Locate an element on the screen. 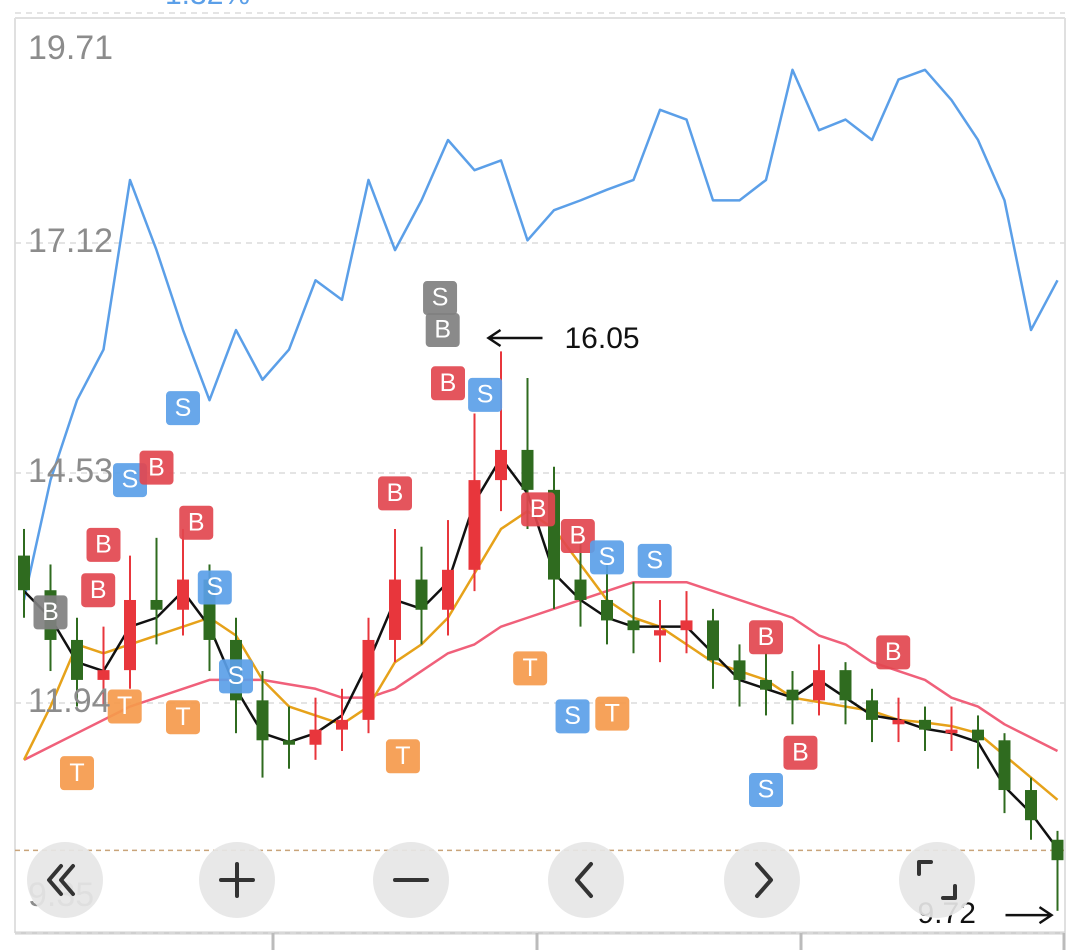 The height and width of the screenshot is (950, 1080). fullscreen-button is located at coordinates (937, 880).